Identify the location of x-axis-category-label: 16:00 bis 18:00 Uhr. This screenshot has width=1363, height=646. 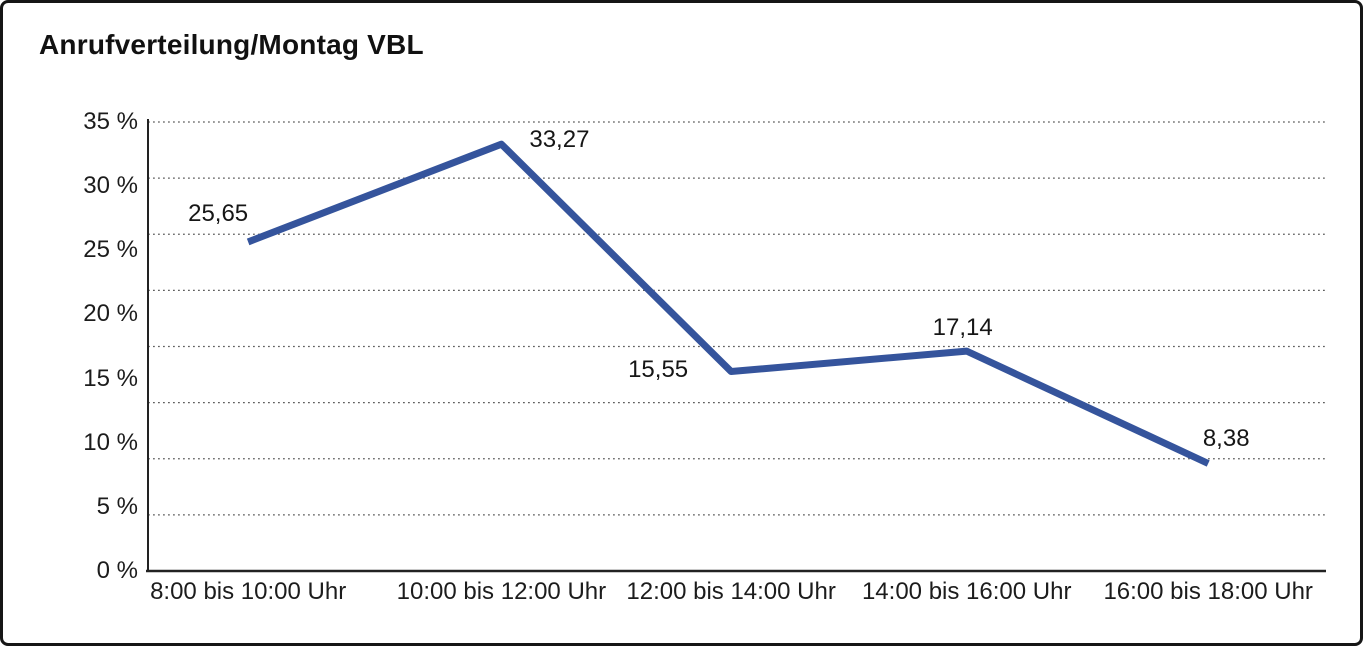
(1208, 591).